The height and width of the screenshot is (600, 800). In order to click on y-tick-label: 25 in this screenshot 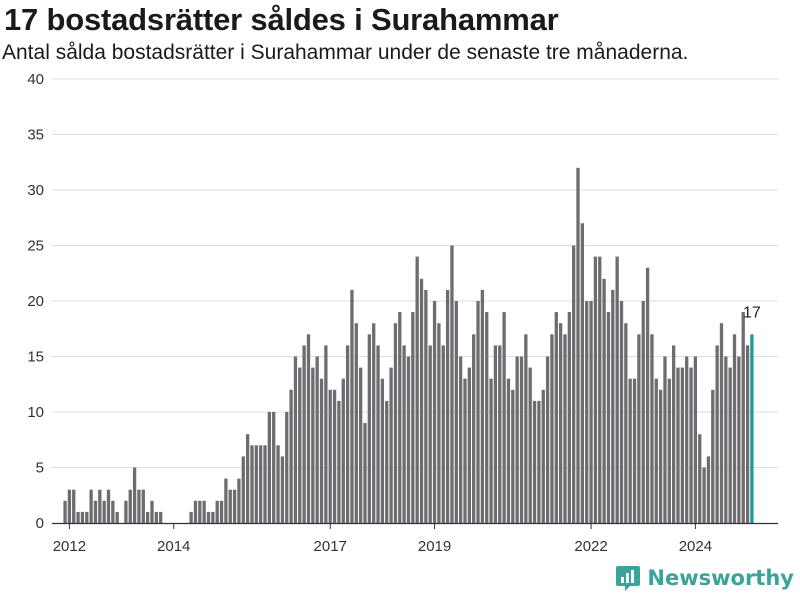, I will do `click(35, 246)`.